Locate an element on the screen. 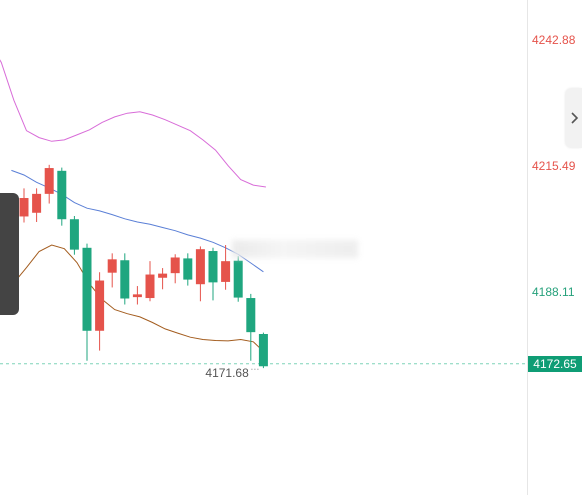 The width and height of the screenshot is (582, 495). price-tick-label: 4188.11 is located at coordinates (553, 292).